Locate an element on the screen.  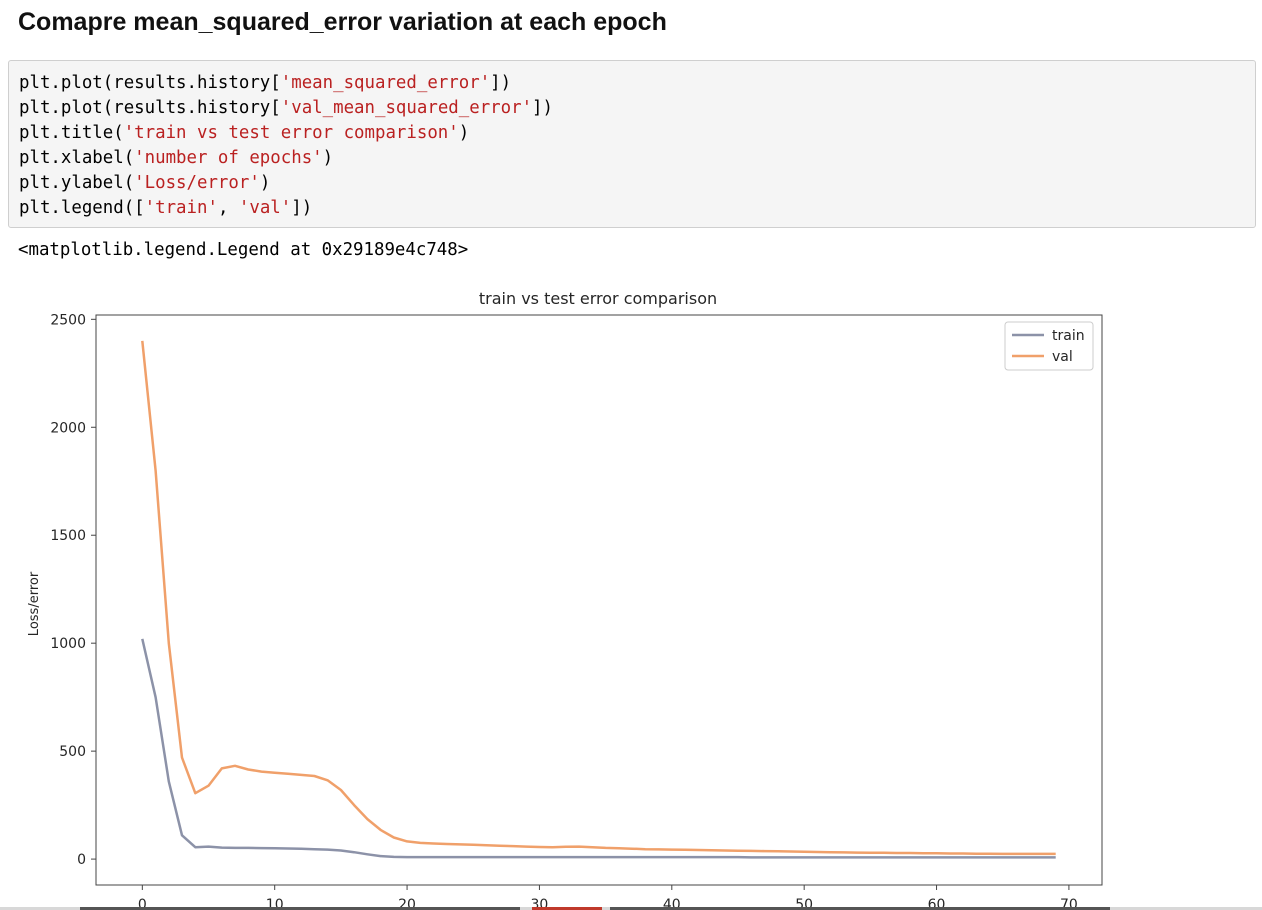
code-string-token: 'mean_squared_error' is located at coordinates (385, 83).